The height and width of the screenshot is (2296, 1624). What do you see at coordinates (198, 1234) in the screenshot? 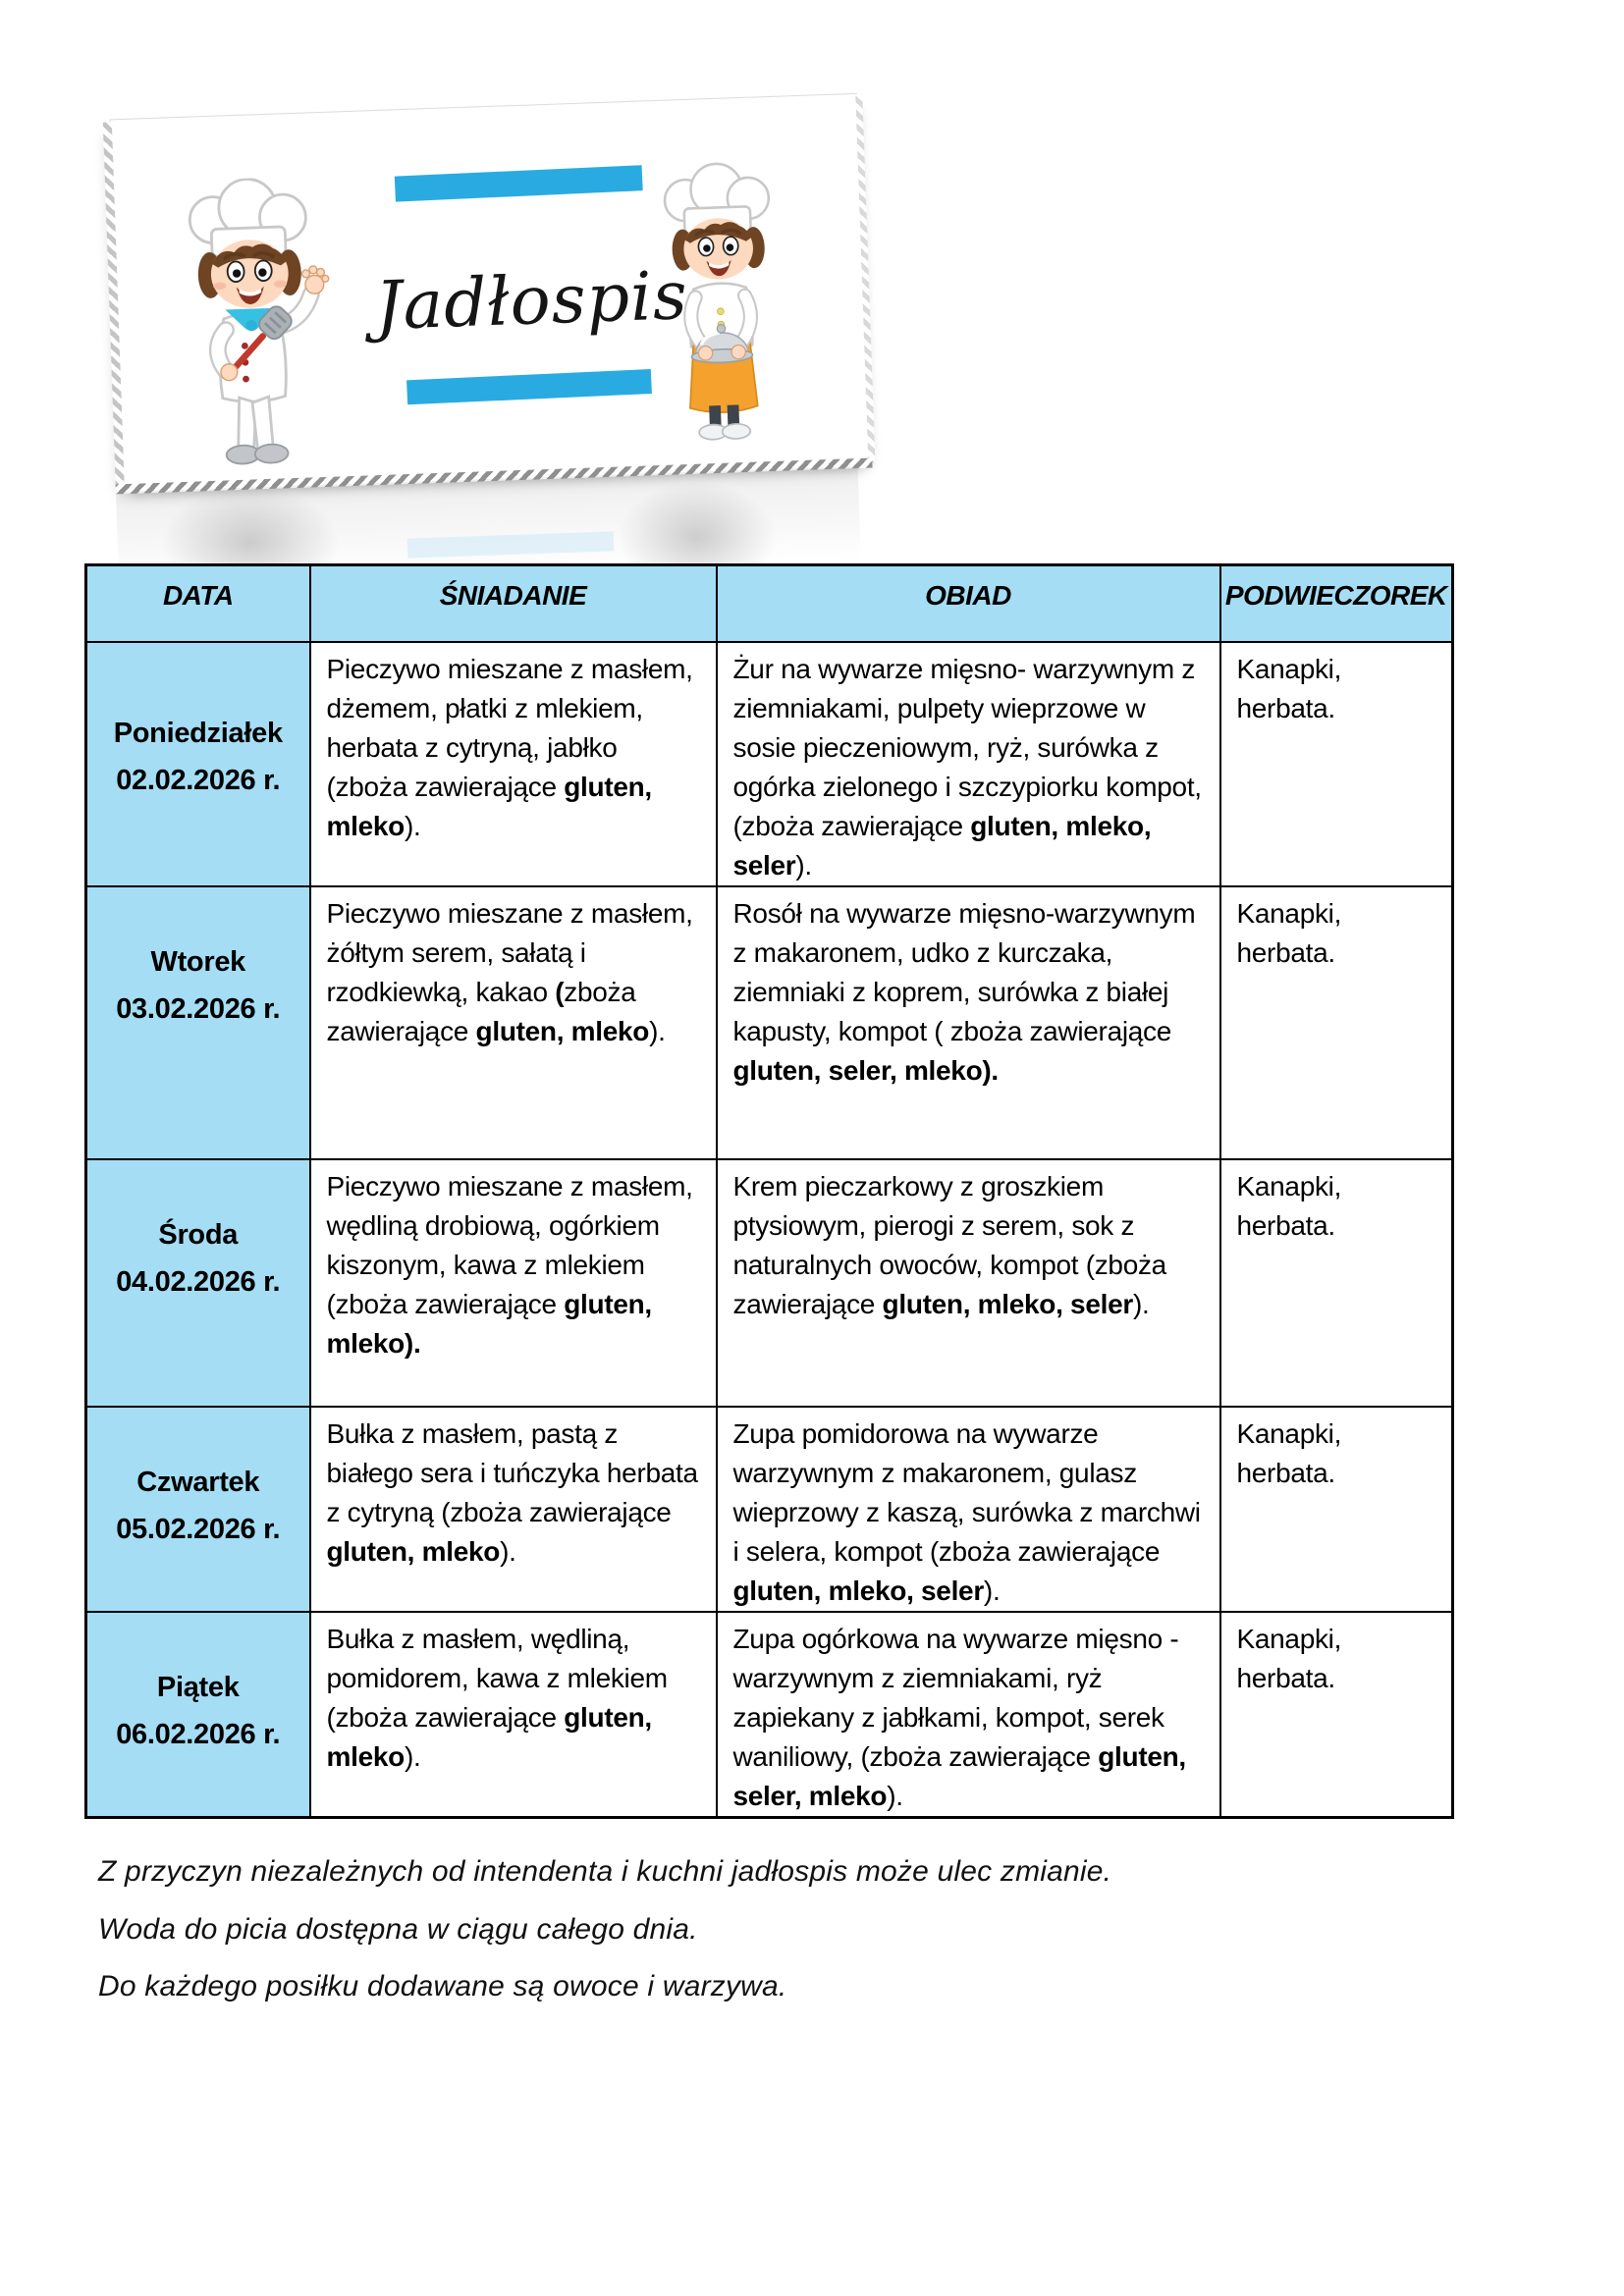
I see `day-name: Środa` at bounding box center [198, 1234].